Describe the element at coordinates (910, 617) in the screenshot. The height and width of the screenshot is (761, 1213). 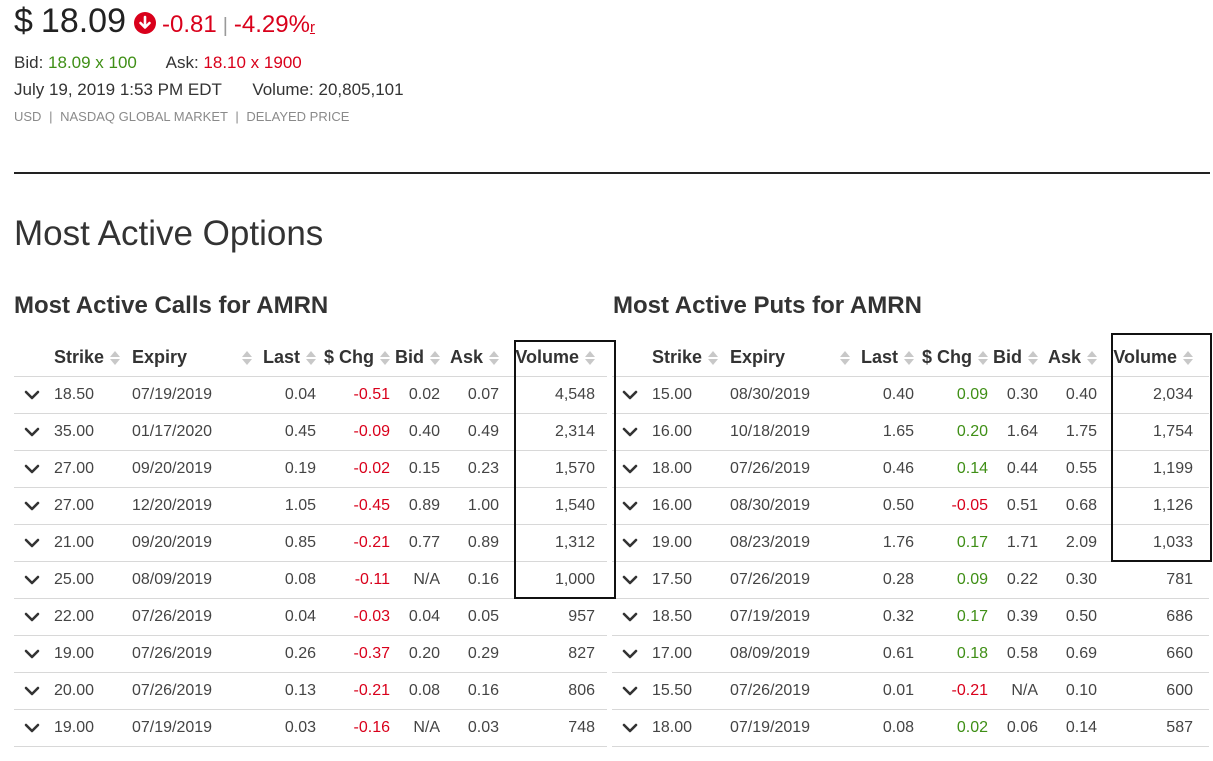
I see `table-row: 18.50 07/19/2019 0.32 0.17 0.39 0.50 686` at that location.